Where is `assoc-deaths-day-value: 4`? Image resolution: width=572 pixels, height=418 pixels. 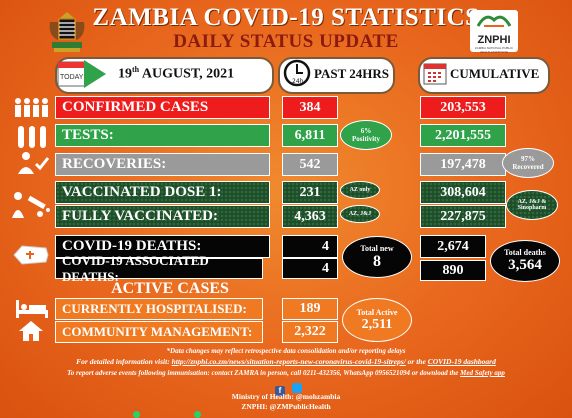 assoc-deaths-day-value: 4 is located at coordinates (325, 268).